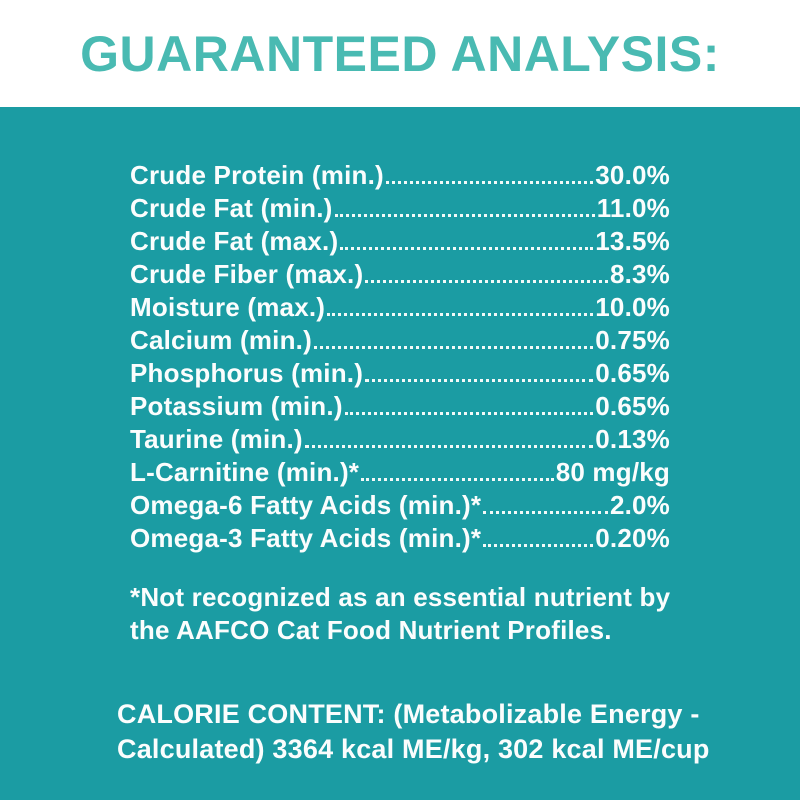  I want to click on analysis-row: Crude Protein (min.) 30.0%, so click(400, 175).